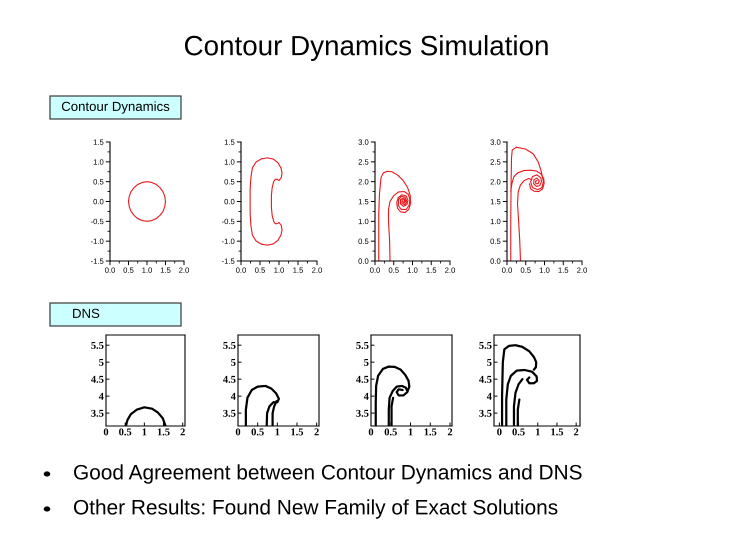 This screenshot has height=549, width=733. I want to click on chart-title: Contour Dynamics, so click(116, 107).